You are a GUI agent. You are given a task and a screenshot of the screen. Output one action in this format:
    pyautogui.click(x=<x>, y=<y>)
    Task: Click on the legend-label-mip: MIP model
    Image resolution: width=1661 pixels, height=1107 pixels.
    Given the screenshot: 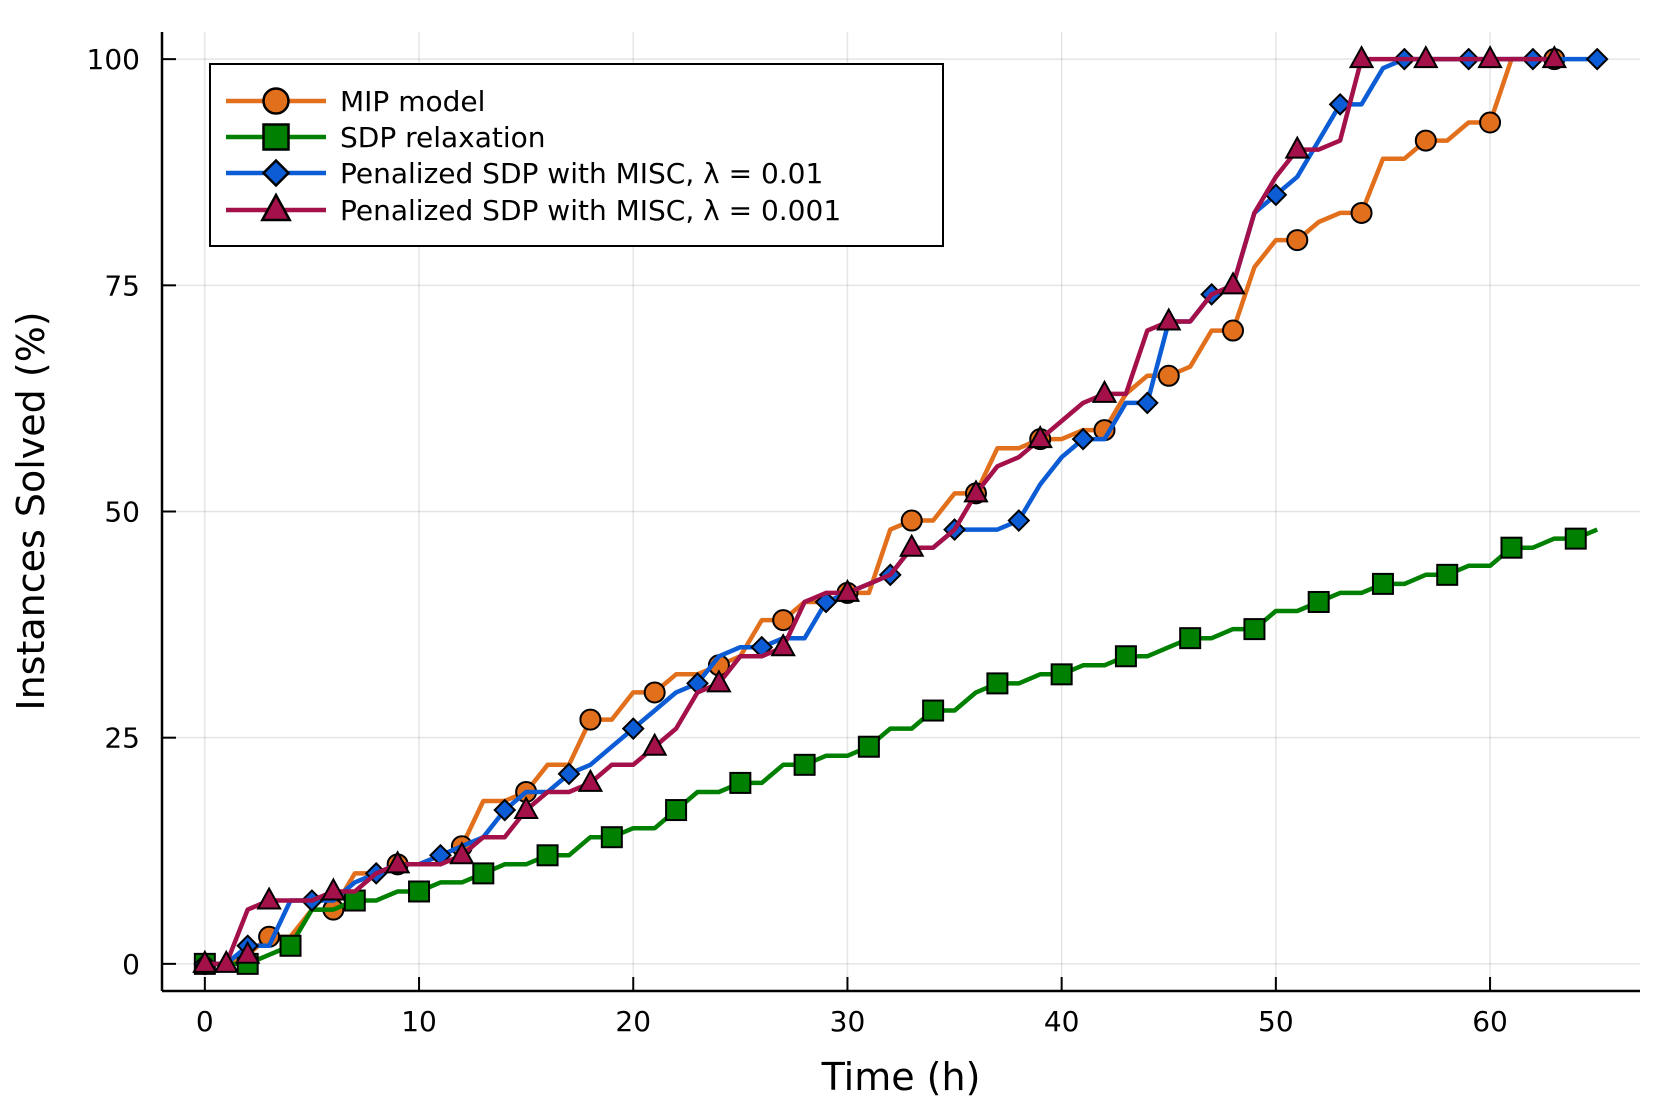 What is the action you would take?
    pyautogui.click(x=412, y=101)
    